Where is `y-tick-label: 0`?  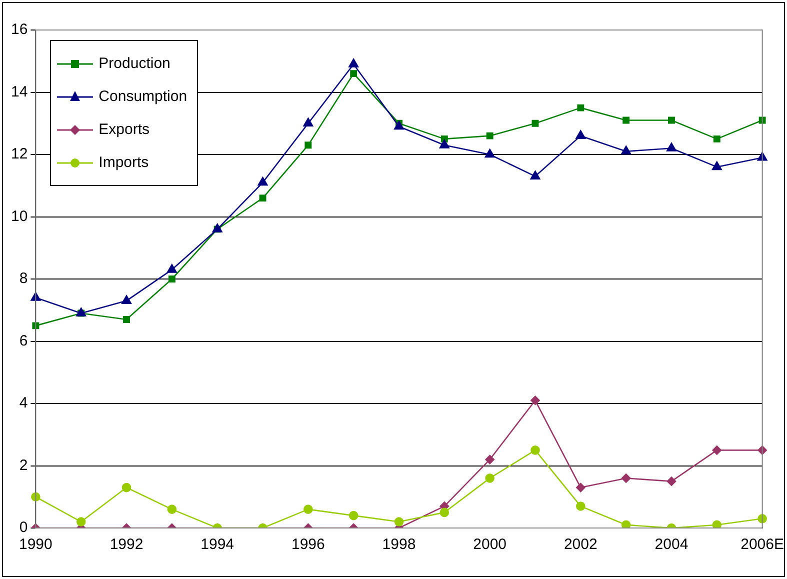 y-tick-label: 0 is located at coordinates (23, 527).